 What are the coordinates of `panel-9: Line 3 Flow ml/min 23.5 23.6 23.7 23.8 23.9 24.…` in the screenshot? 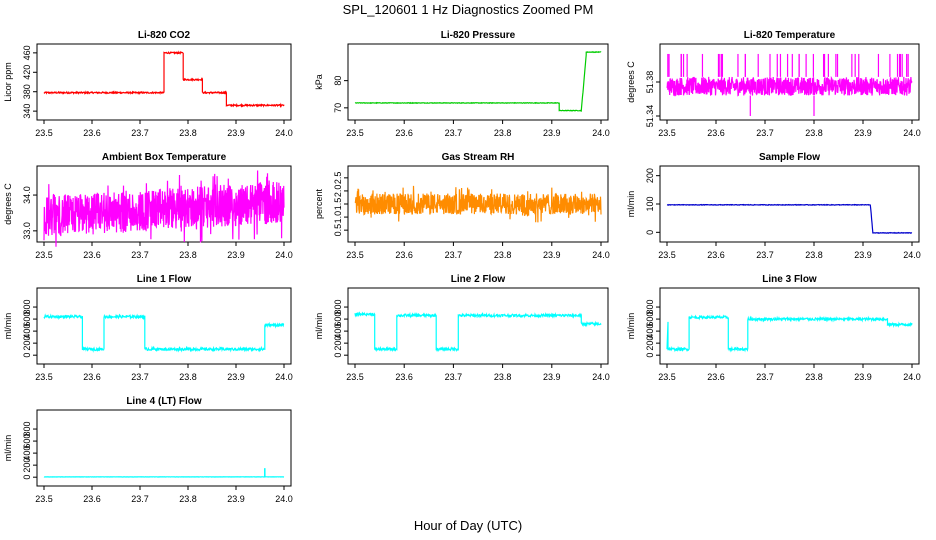 It's located at (773, 328).